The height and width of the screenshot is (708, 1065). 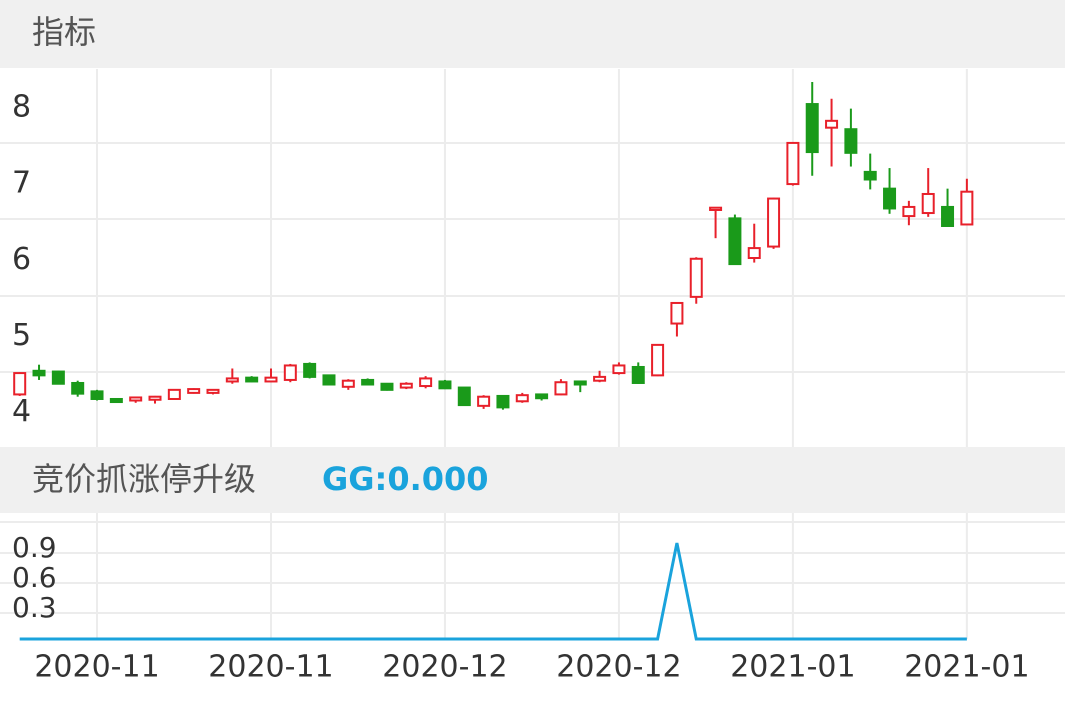 I want to click on panel-title: 竞价抓涨停升级, so click(x=144, y=479).